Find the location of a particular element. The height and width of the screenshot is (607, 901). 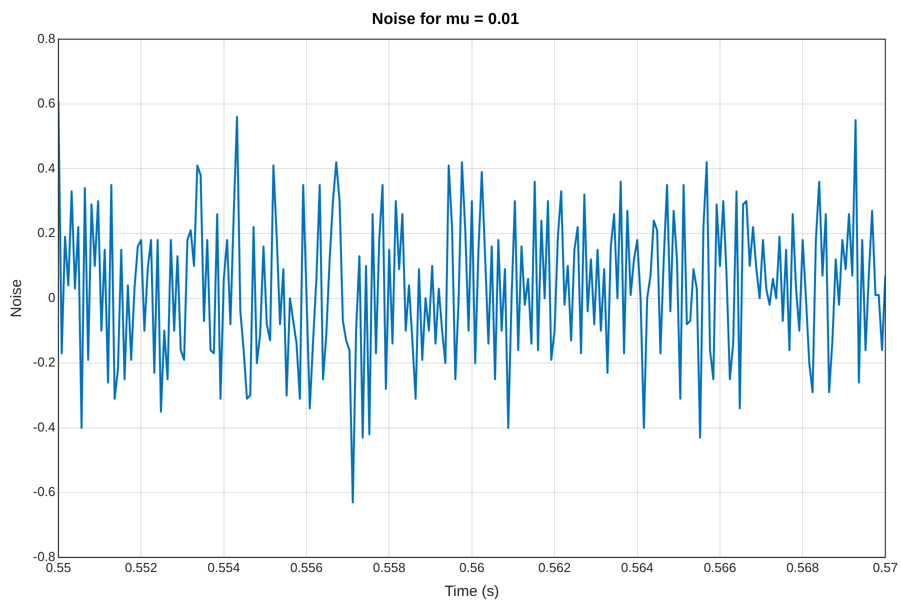

y-tick-label: 0.6 is located at coordinates (46, 103).